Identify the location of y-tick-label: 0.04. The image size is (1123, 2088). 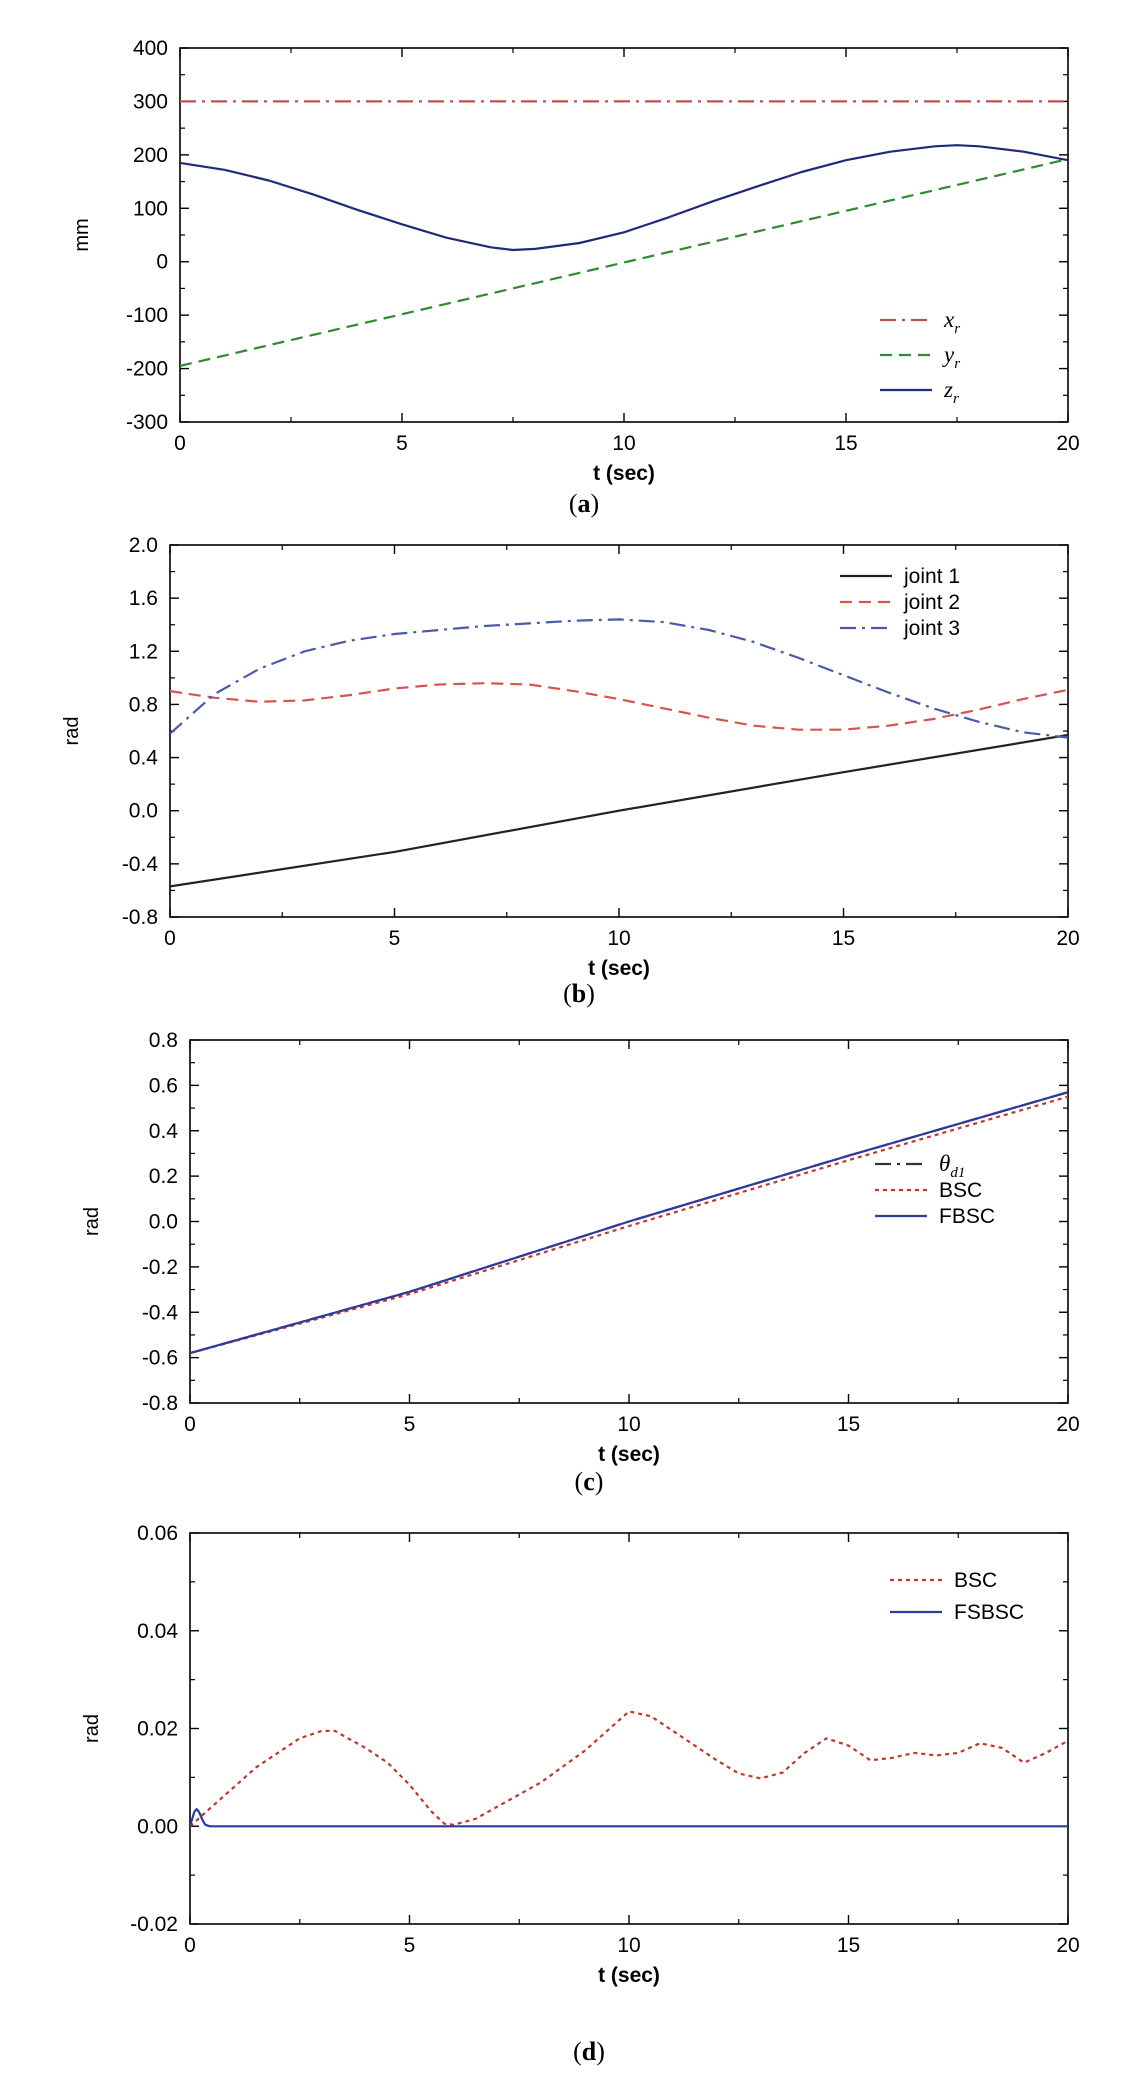
(157, 1631).